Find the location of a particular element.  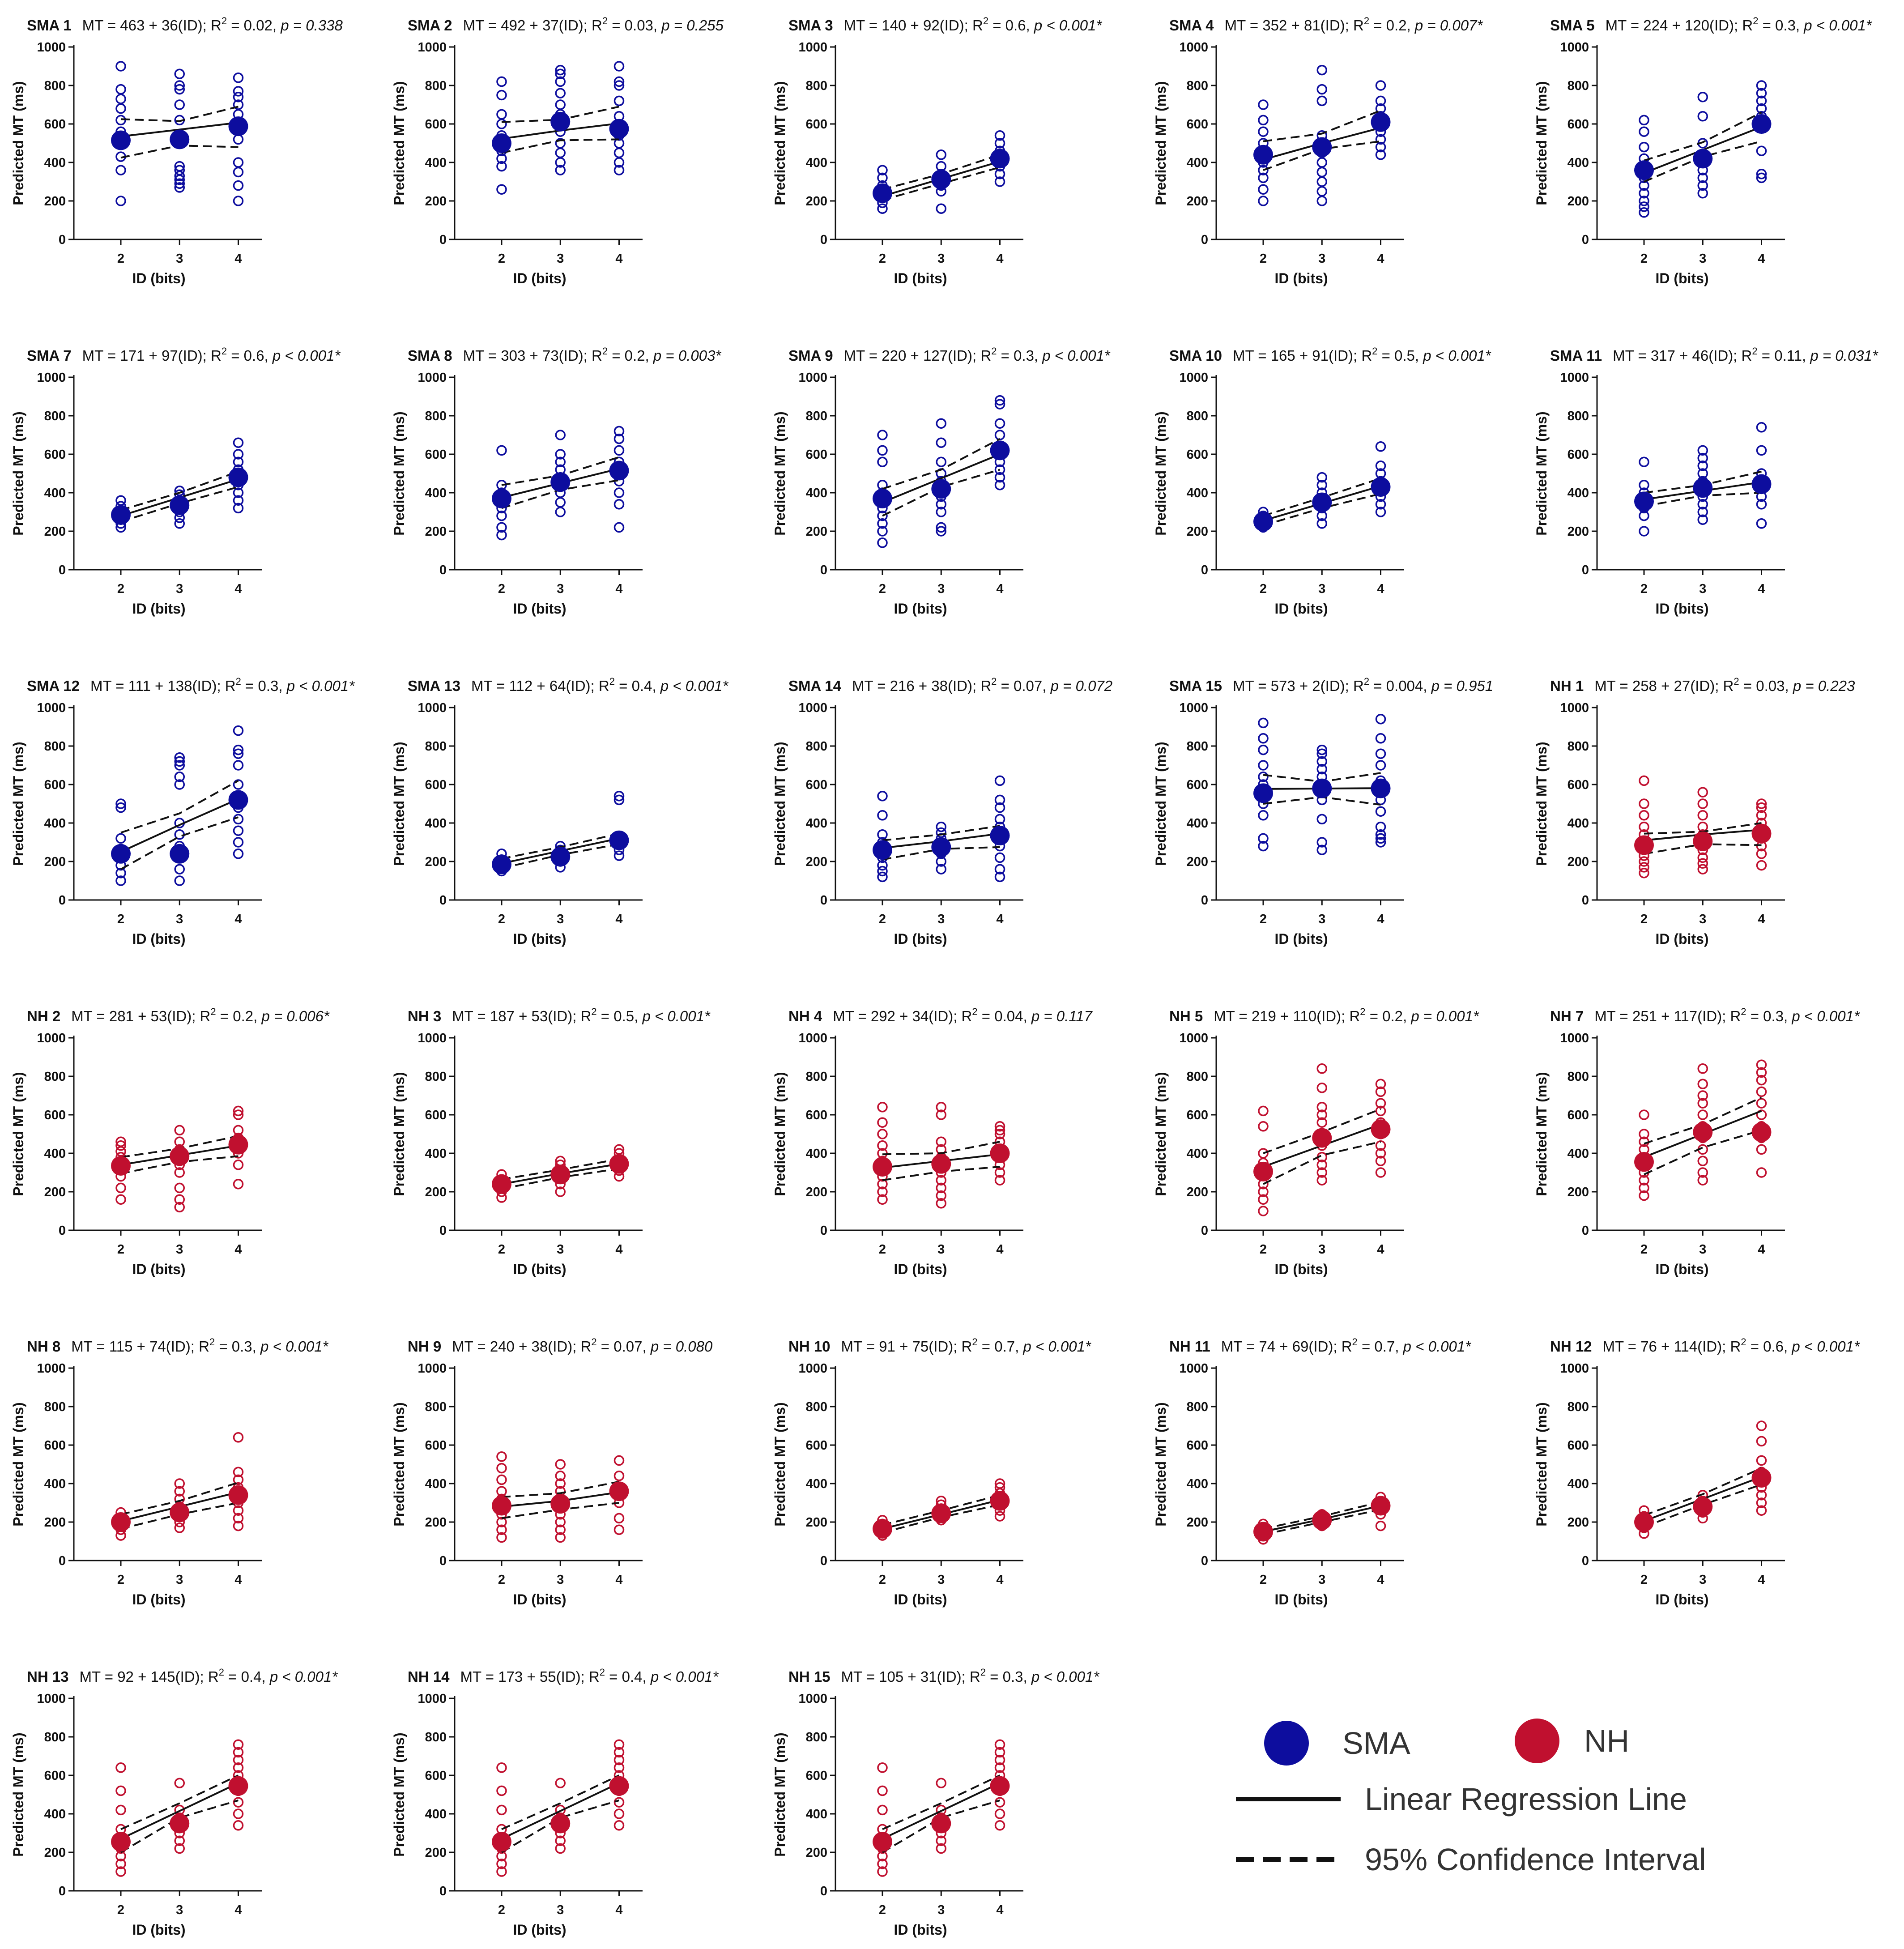

legend-nh-marker is located at coordinates (1537, 1741).